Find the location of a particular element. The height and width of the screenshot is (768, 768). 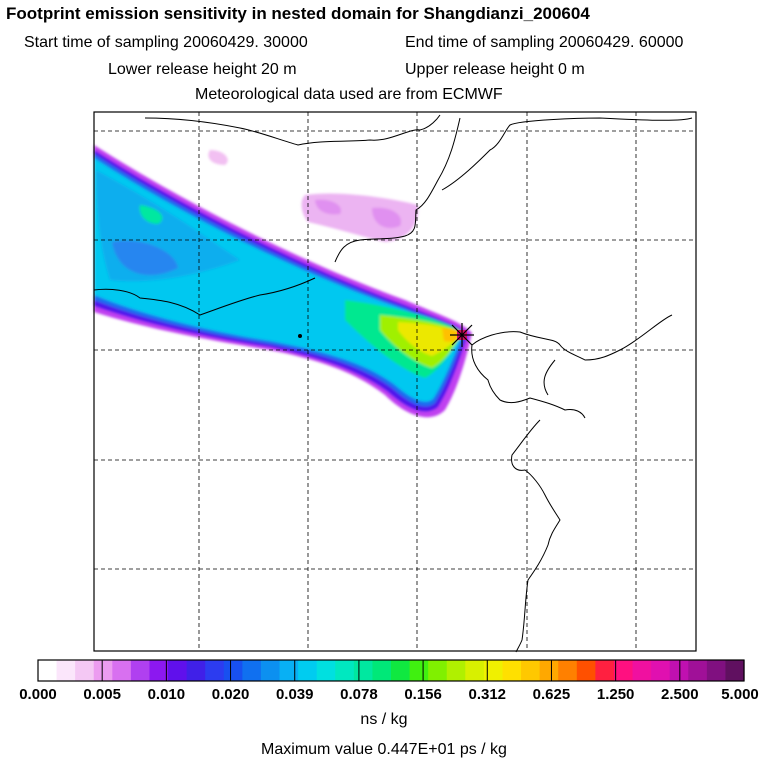

colorbar-ticks is located at coordinates (391, 670).